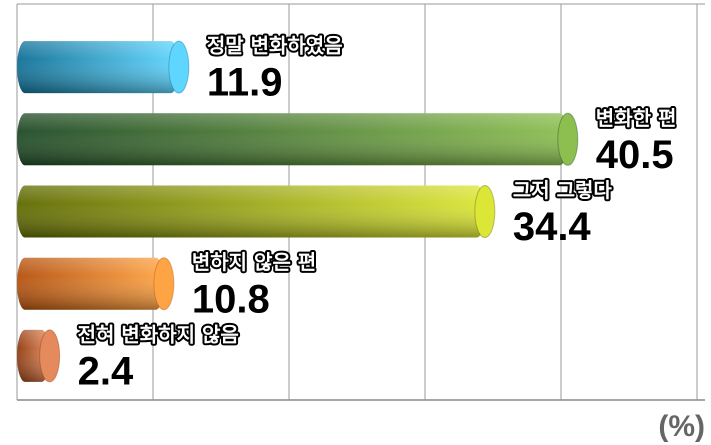 The width and height of the screenshot is (711, 445). Describe the element at coordinates (231, 299) in the screenshot. I see `value-label: 10.8` at that location.